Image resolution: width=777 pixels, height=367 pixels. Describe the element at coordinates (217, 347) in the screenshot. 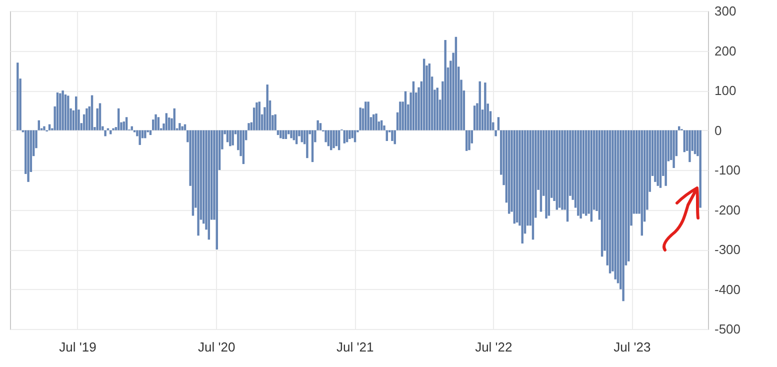

I see `x-tick-label: Jul '20` at that location.